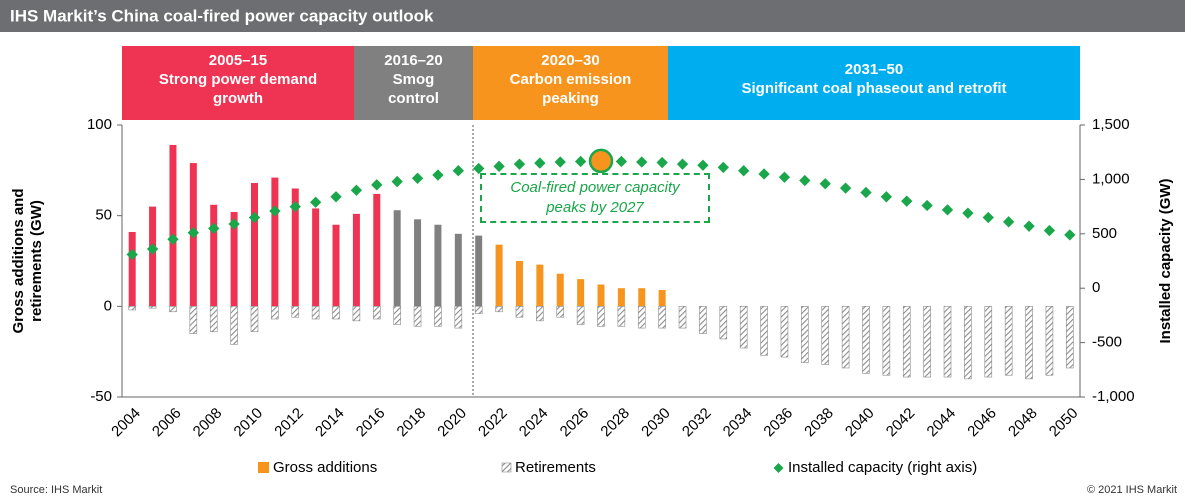 The image size is (1185, 504). What do you see at coordinates (330, 423) in the screenshot?
I see `x-tick-label: 2014` at bounding box center [330, 423].